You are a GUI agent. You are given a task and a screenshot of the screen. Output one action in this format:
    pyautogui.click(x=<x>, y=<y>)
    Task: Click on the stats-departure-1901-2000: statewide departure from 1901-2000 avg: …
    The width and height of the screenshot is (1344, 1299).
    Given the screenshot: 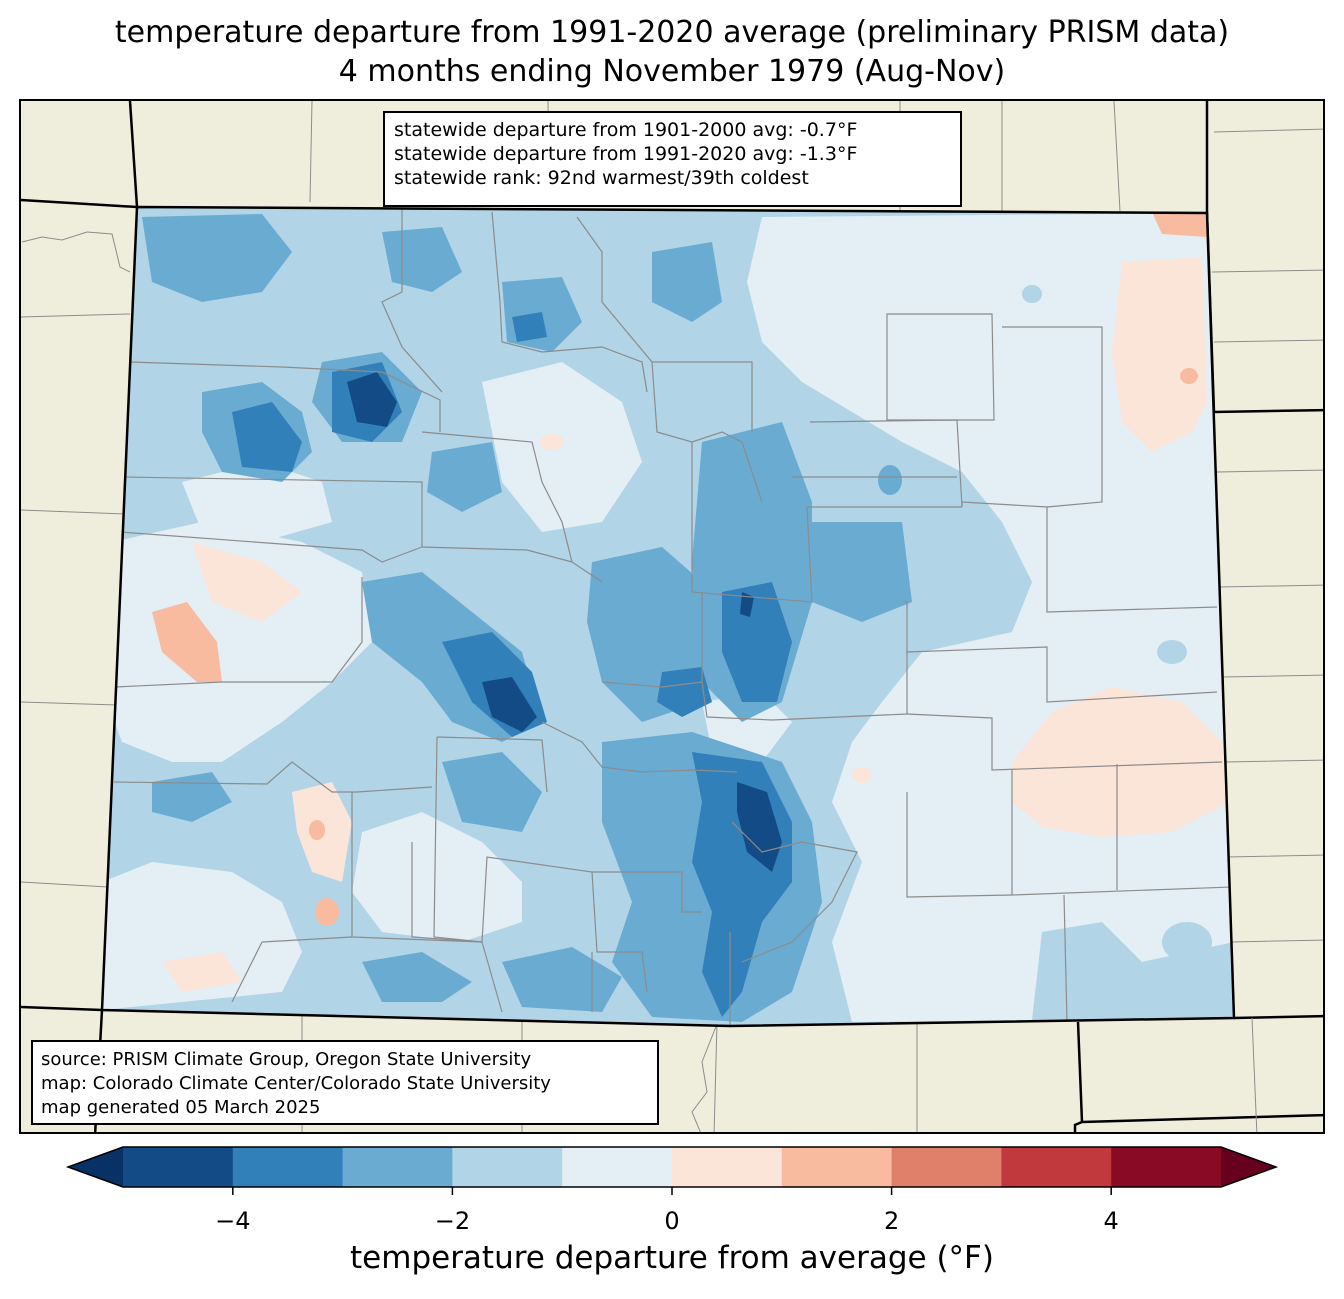 What is the action you would take?
    pyautogui.click(x=626, y=130)
    